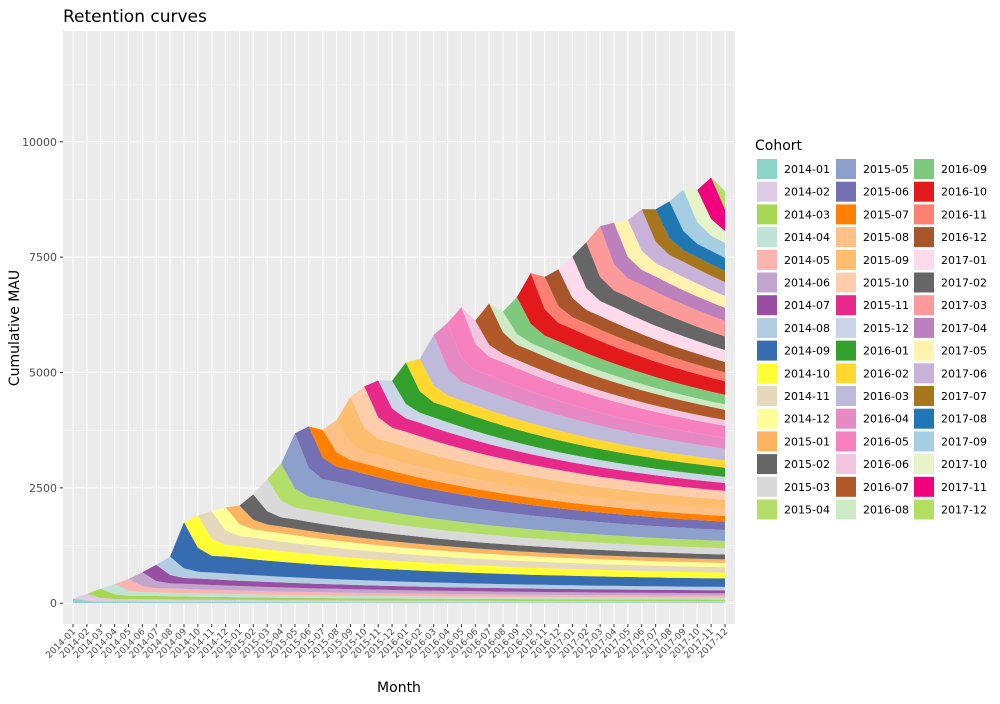  What do you see at coordinates (886, 214) in the screenshot?
I see `legend-label-2015-07: 2015-07` at bounding box center [886, 214].